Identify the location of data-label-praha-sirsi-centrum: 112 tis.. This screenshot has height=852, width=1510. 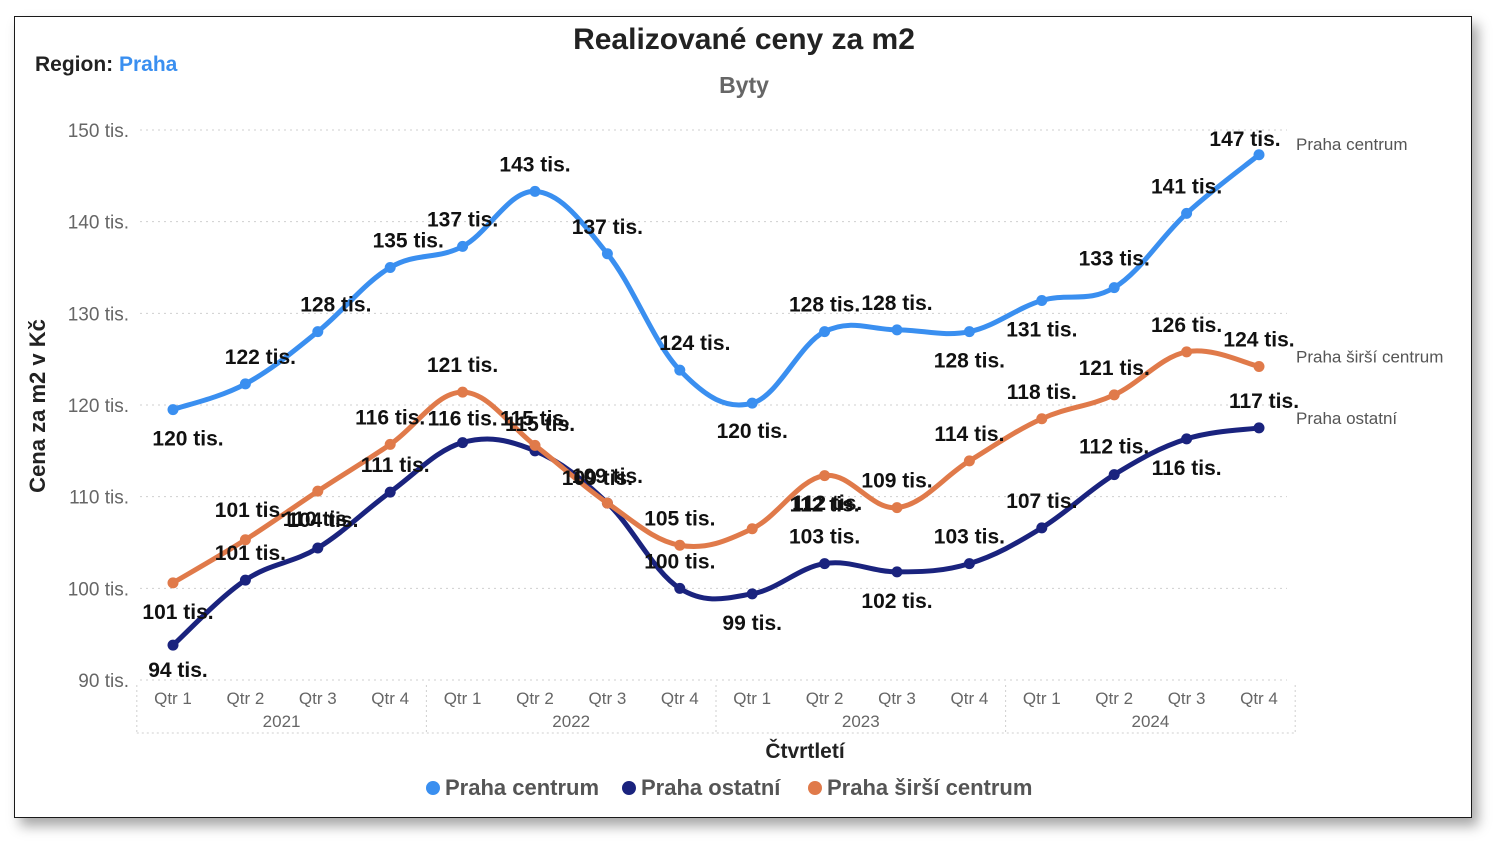
(825, 505).